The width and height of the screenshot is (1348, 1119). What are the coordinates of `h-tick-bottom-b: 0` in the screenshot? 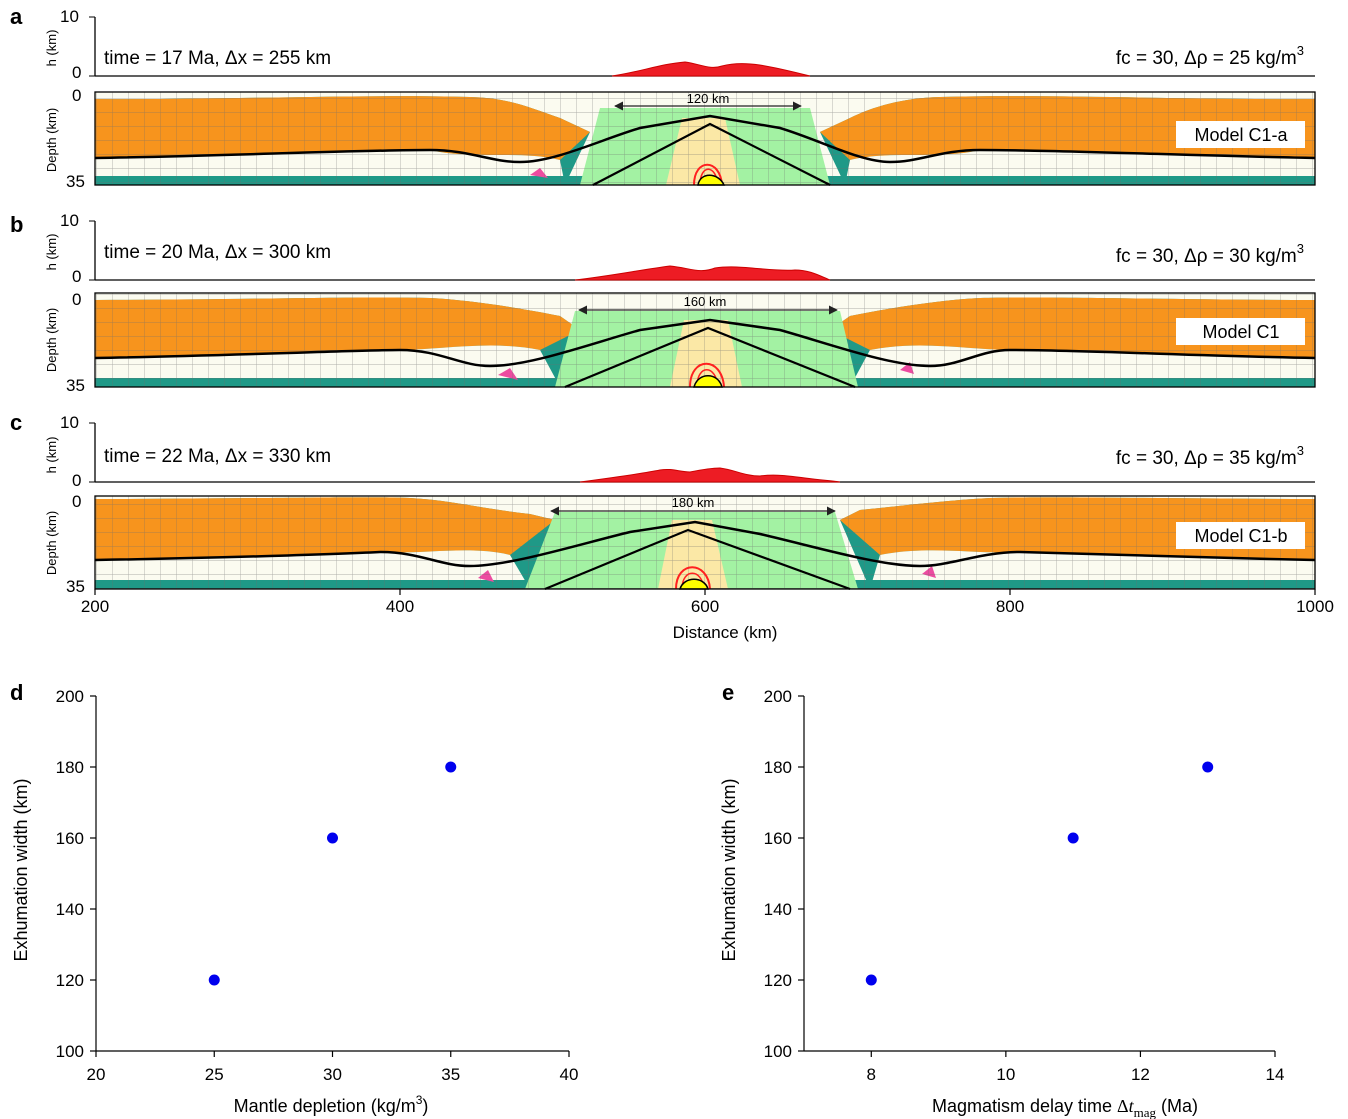 It's located at (76, 276).